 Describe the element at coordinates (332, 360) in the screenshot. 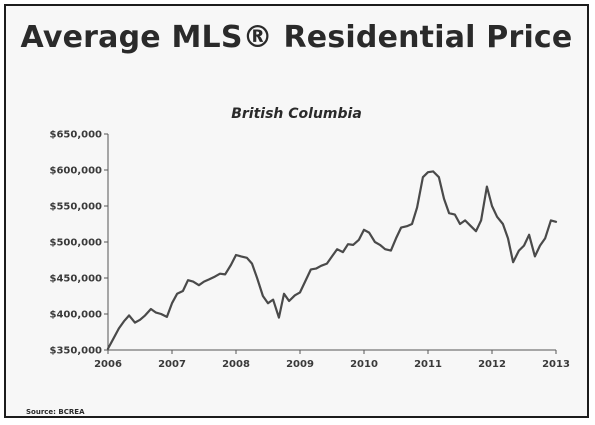

I see `x-axis-ticks: 2006 2007 2008 2009 2010 2011 2012 2013` at that location.